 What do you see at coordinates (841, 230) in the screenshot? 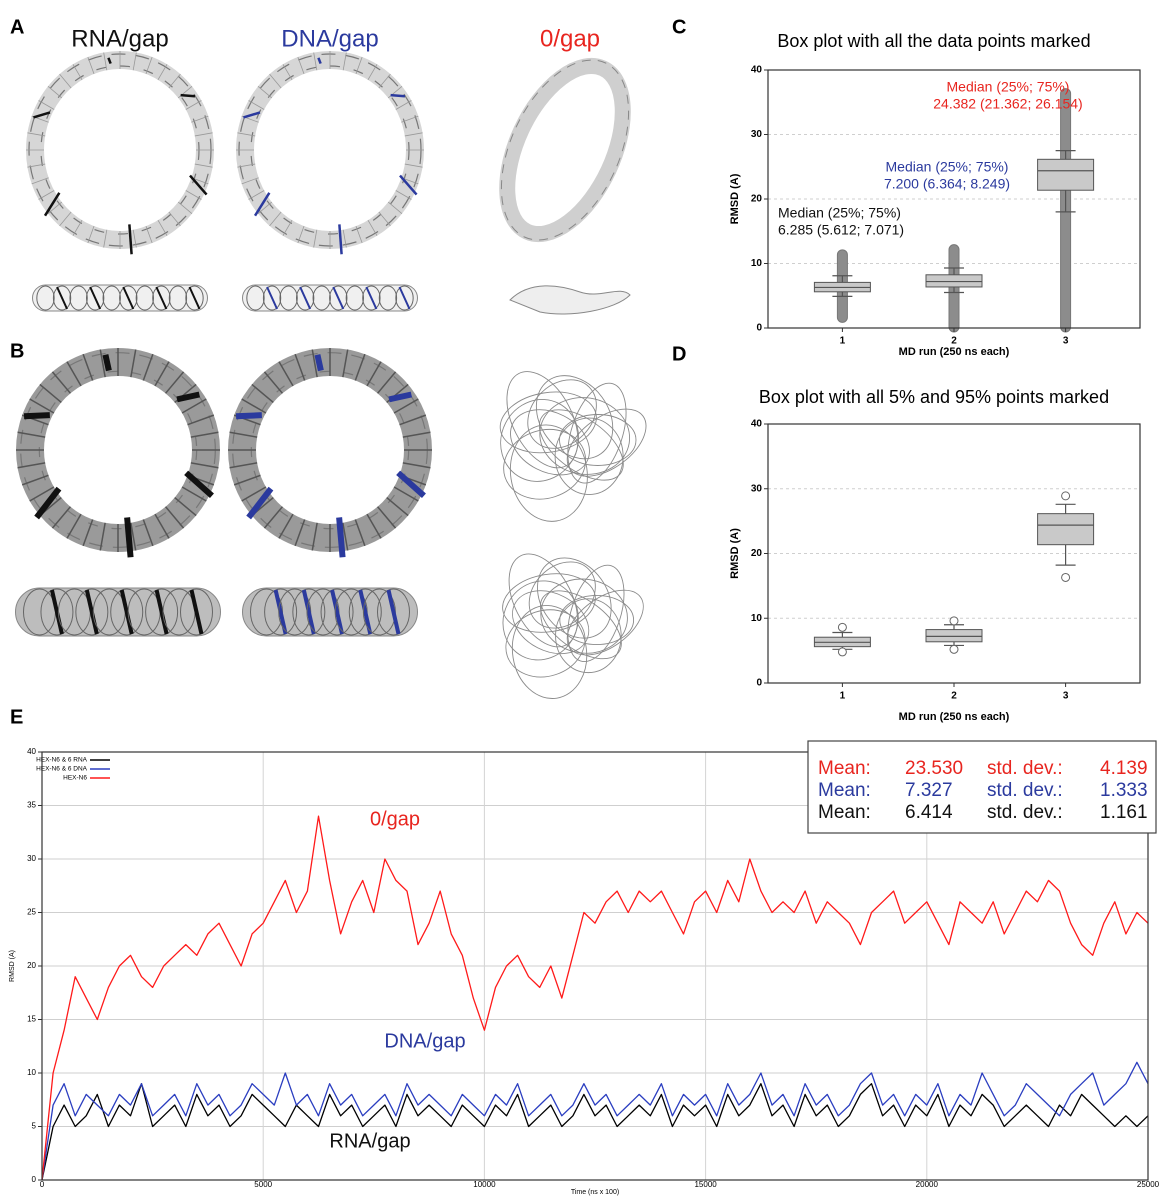
I see `annotation-values: 6.285 (5.612; 7.071)` at bounding box center [841, 230].